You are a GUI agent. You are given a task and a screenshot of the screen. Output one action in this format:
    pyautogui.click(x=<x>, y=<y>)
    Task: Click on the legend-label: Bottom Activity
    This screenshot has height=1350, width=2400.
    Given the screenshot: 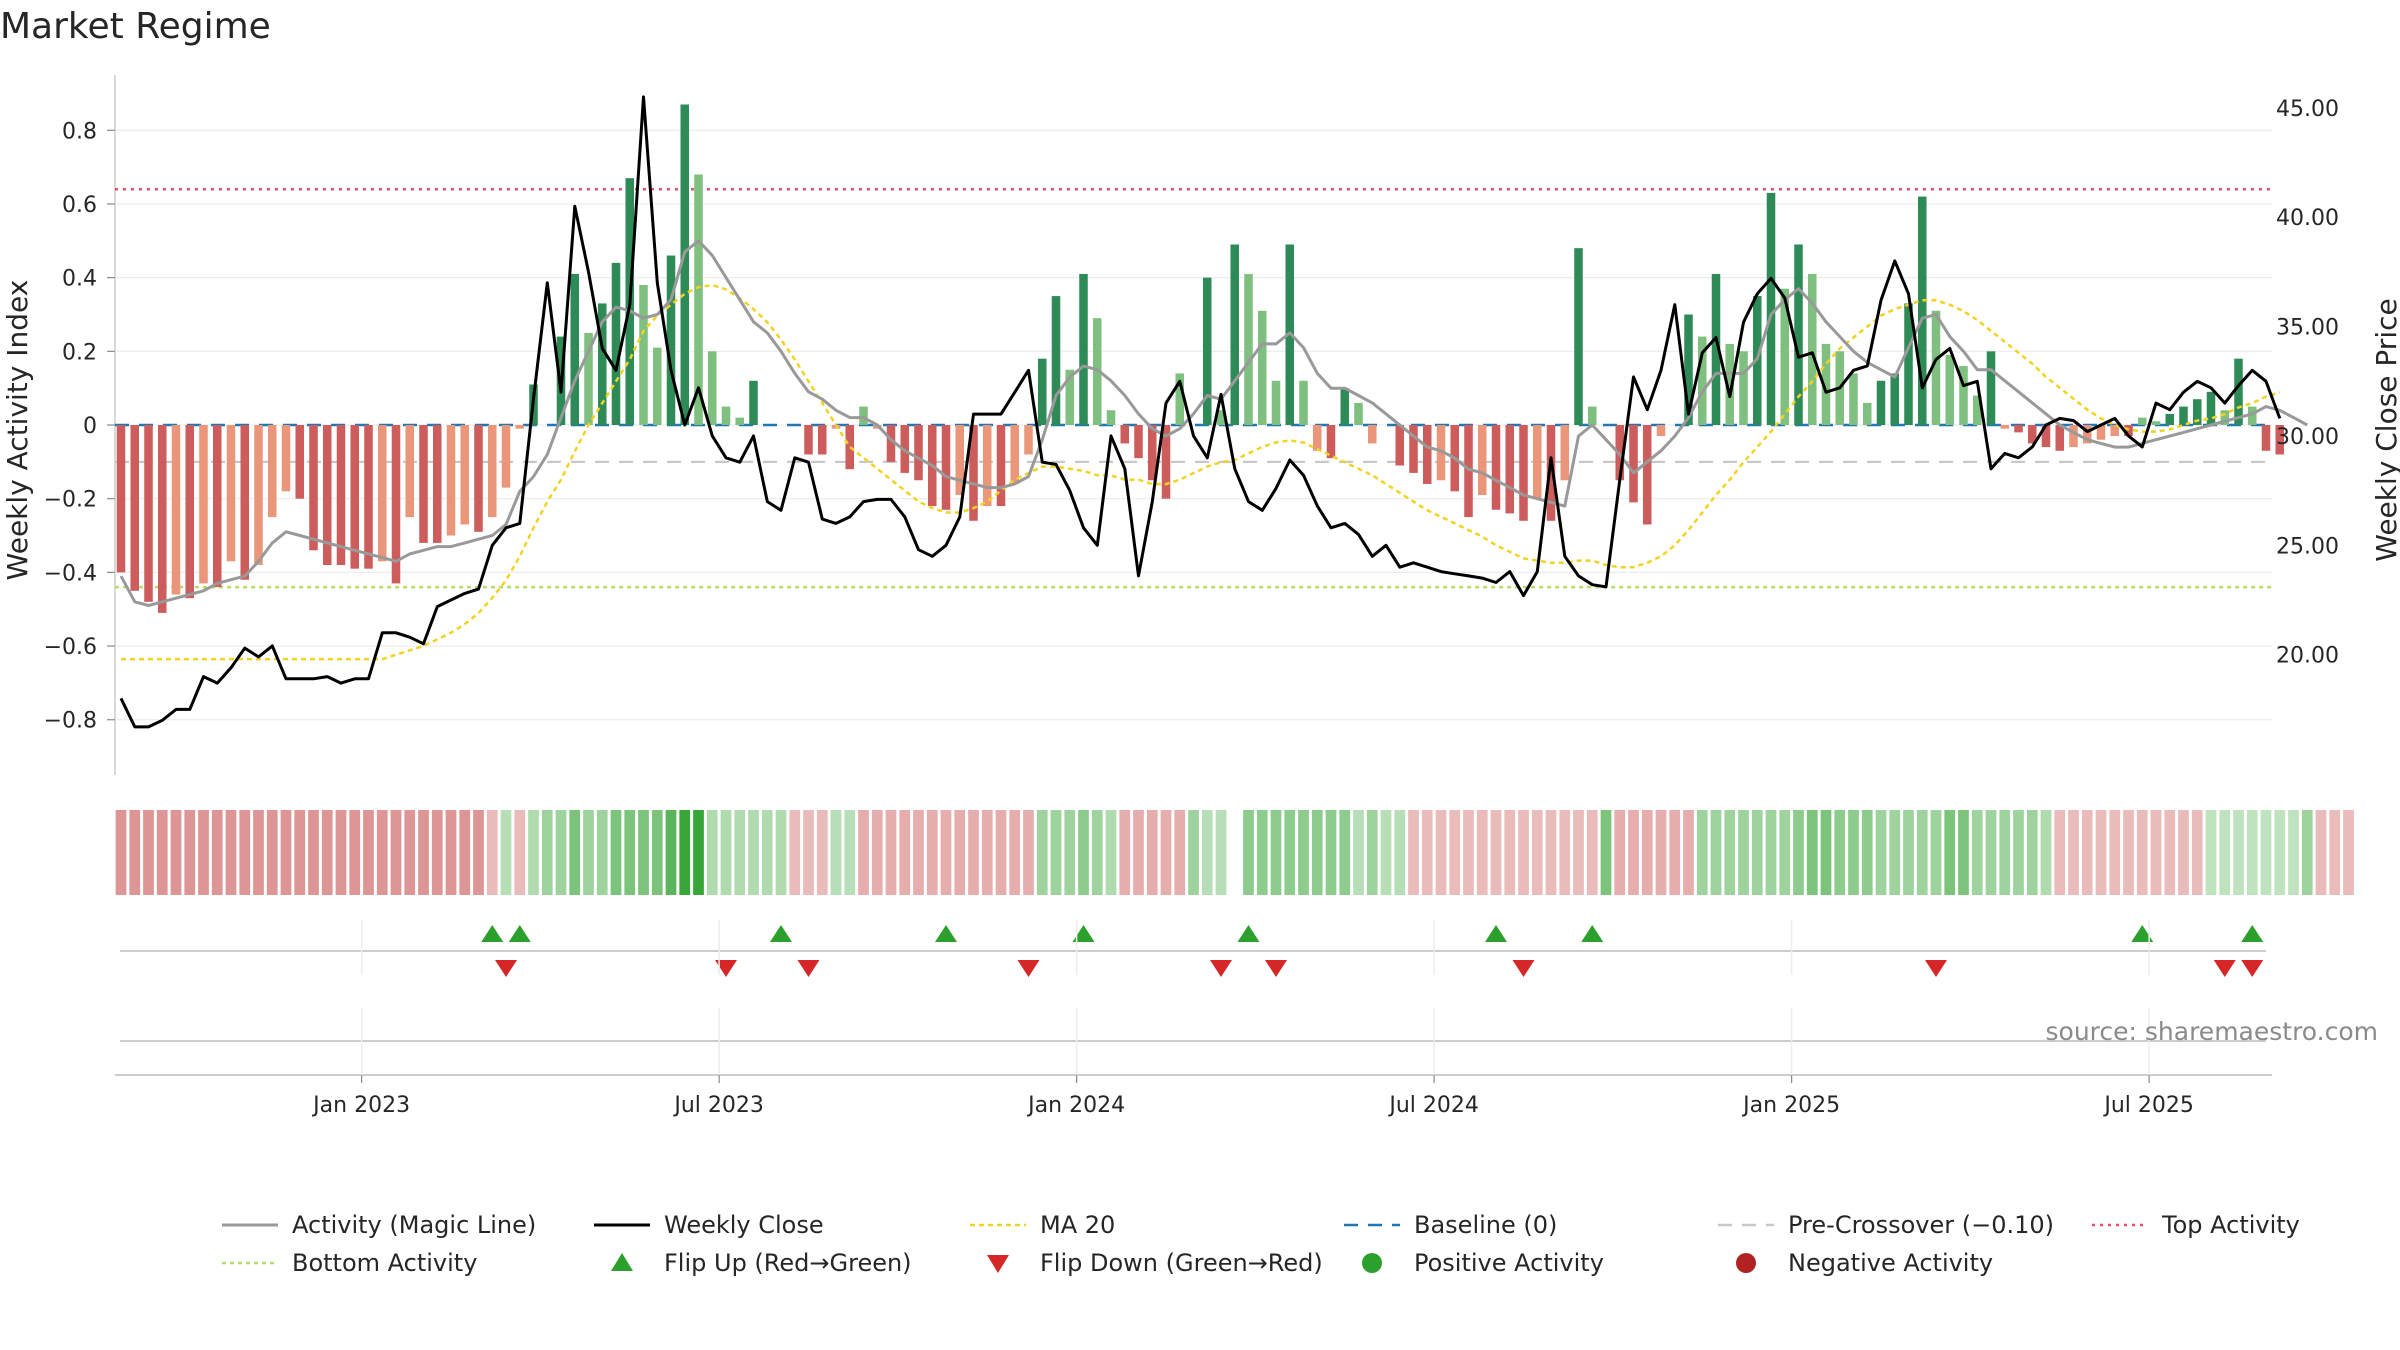 What is the action you would take?
    pyautogui.click(x=384, y=1263)
    